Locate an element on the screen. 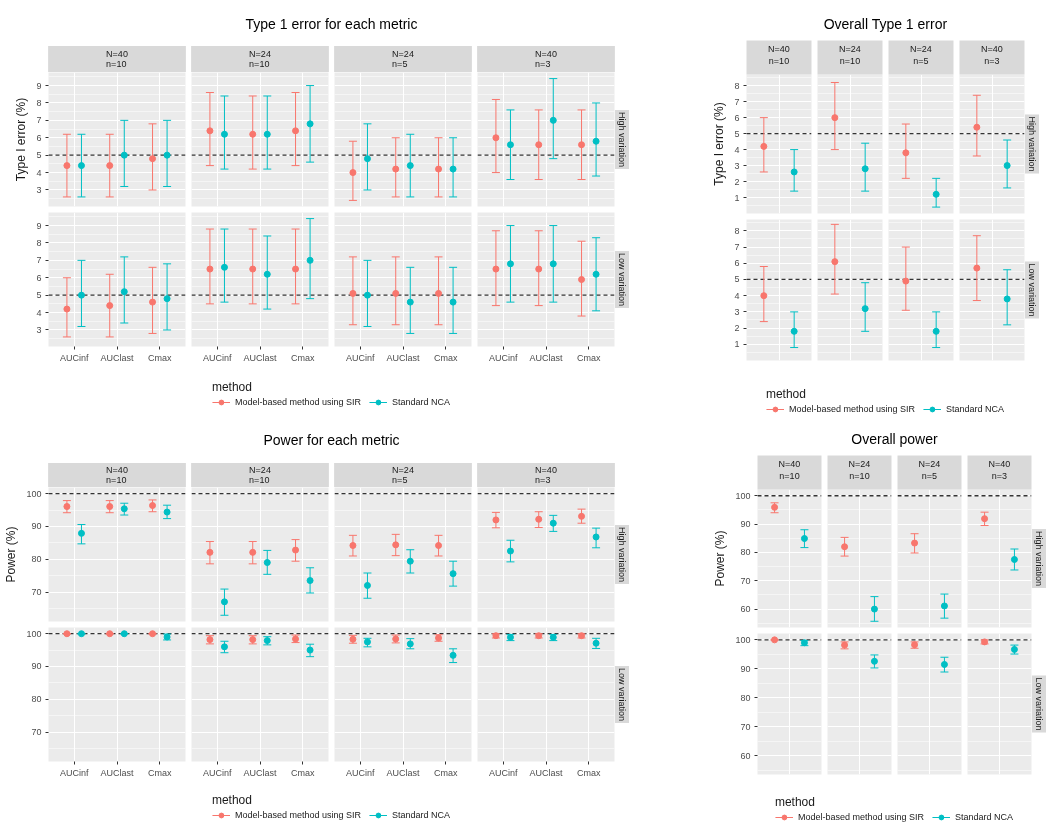 This screenshot has height=831, width=1049. text: Power for each metric is located at coordinates (331, 439).